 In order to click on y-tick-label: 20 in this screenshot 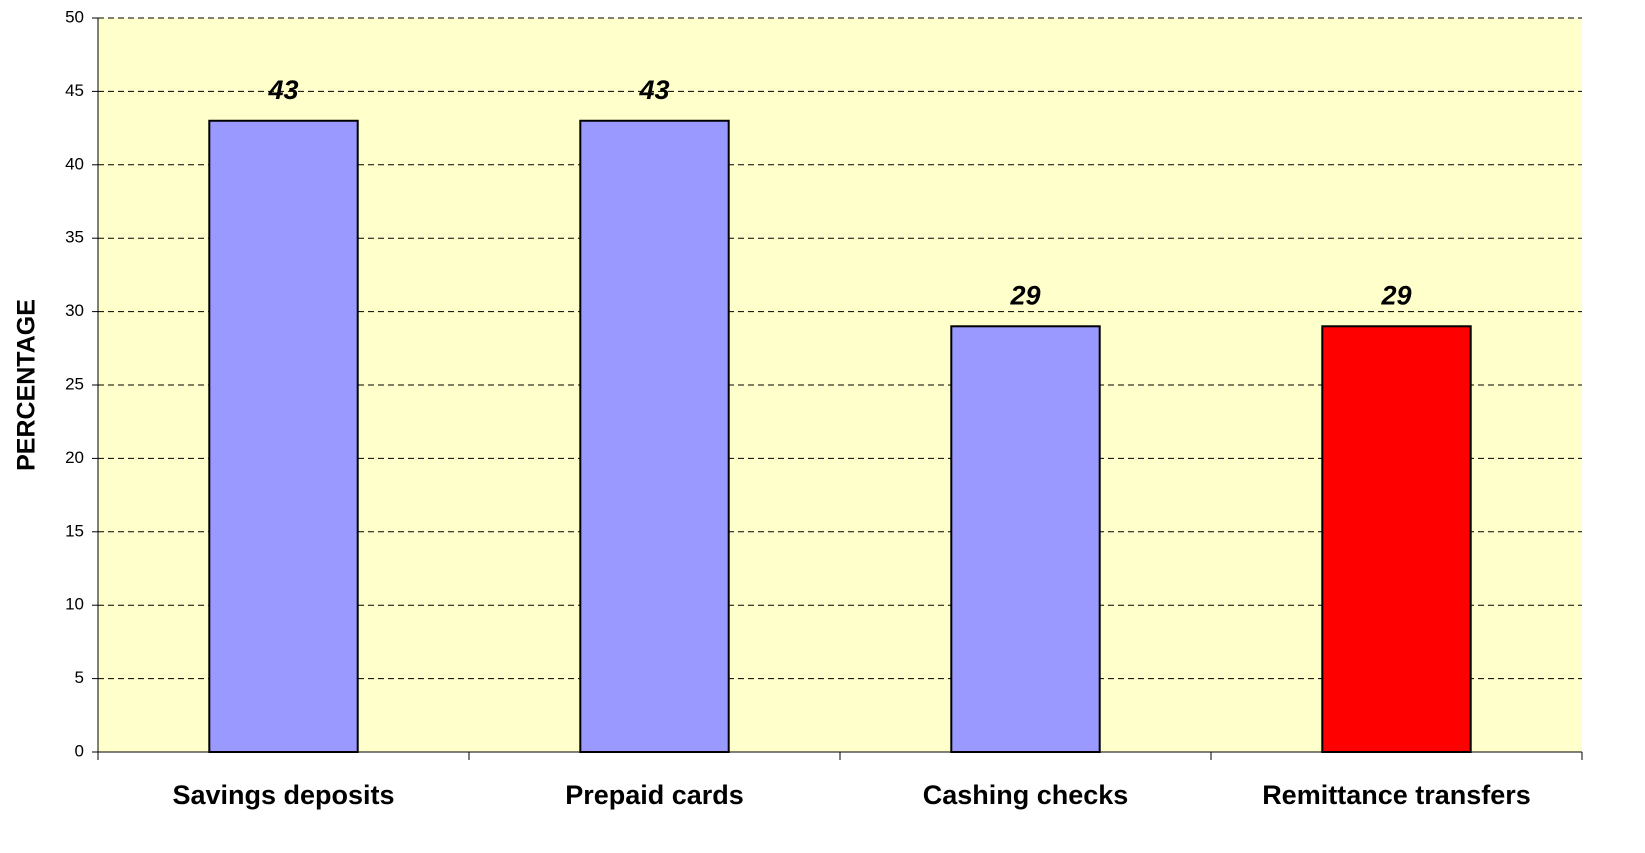, I will do `click(74, 457)`.